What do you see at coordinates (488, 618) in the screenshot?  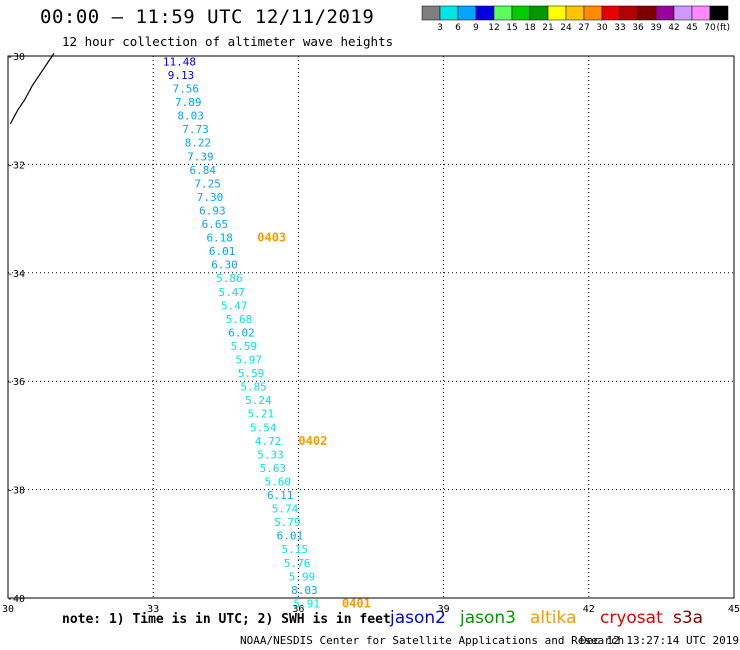 I see `legend-jason3: jason3` at bounding box center [488, 618].